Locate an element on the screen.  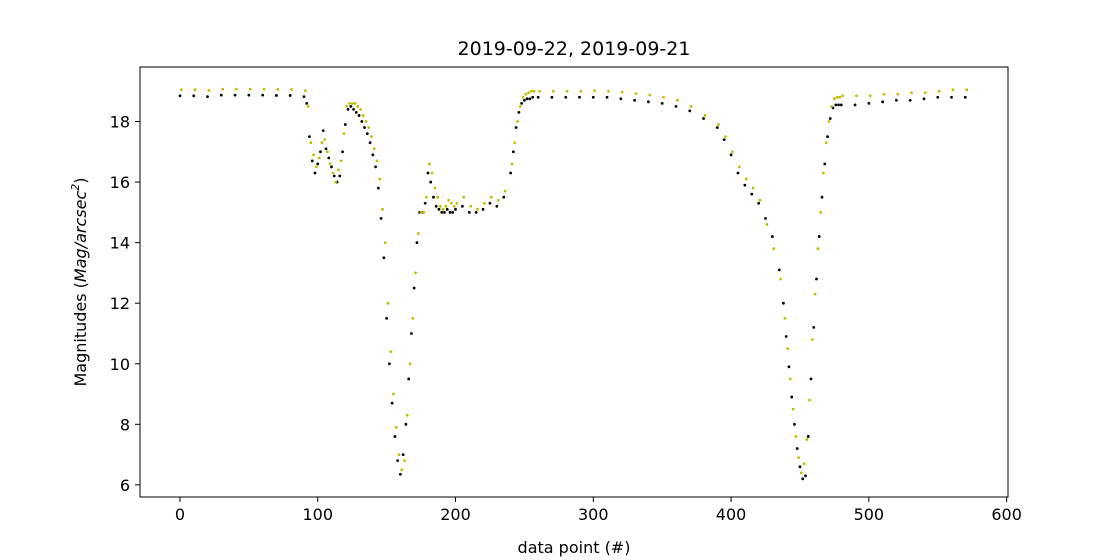
y-axis-title-suffix: ) is located at coordinates (80, 181).